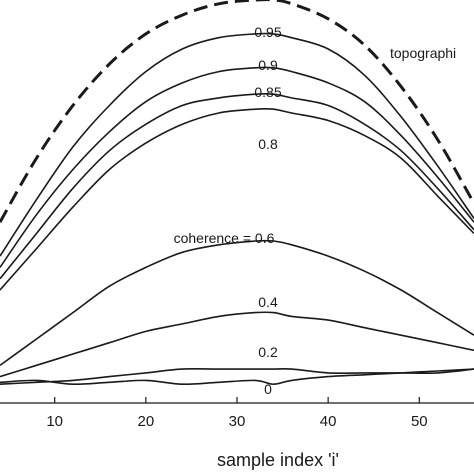 The width and height of the screenshot is (474, 474). What do you see at coordinates (146, 421) in the screenshot?
I see `x-tick-label-20: 20` at bounding box center [146, 421].